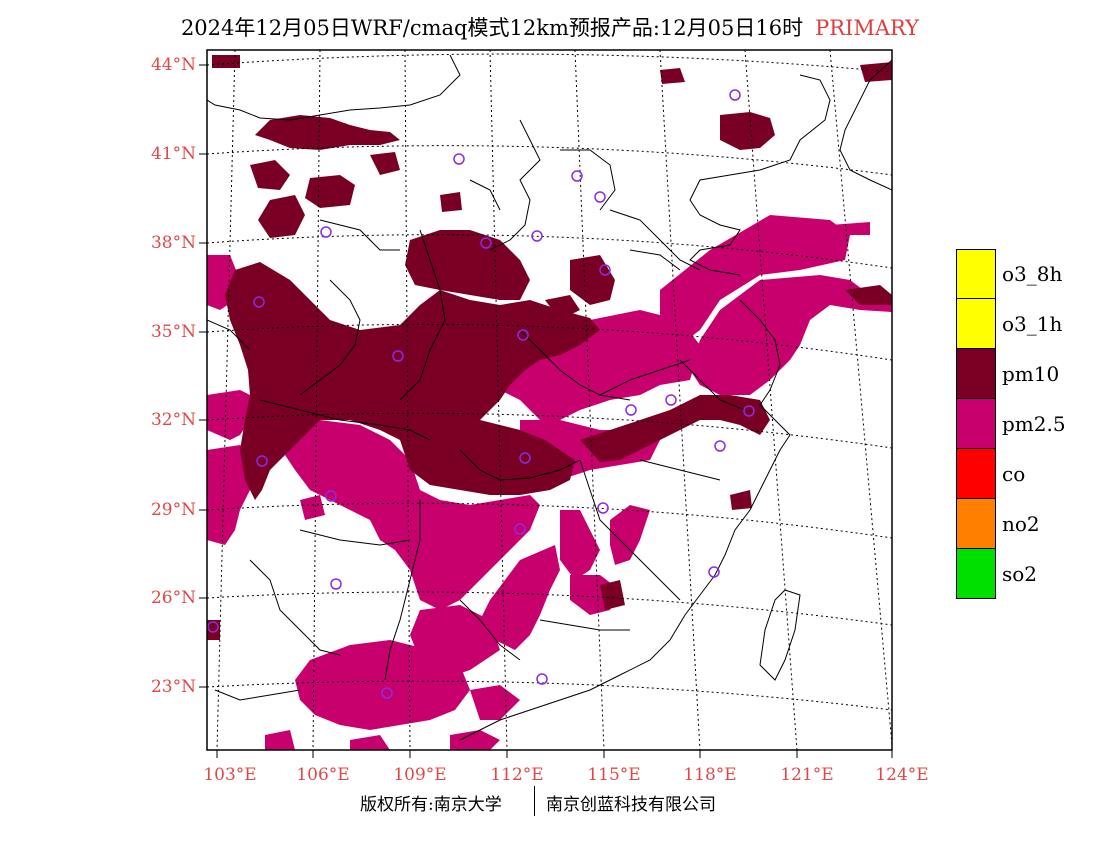 This screenshot has width=1100, height=850. What do you see at coordinates (173, 332) in the screenshot?
I see `lat-label: 35°N` at bounding box center [173, 332].